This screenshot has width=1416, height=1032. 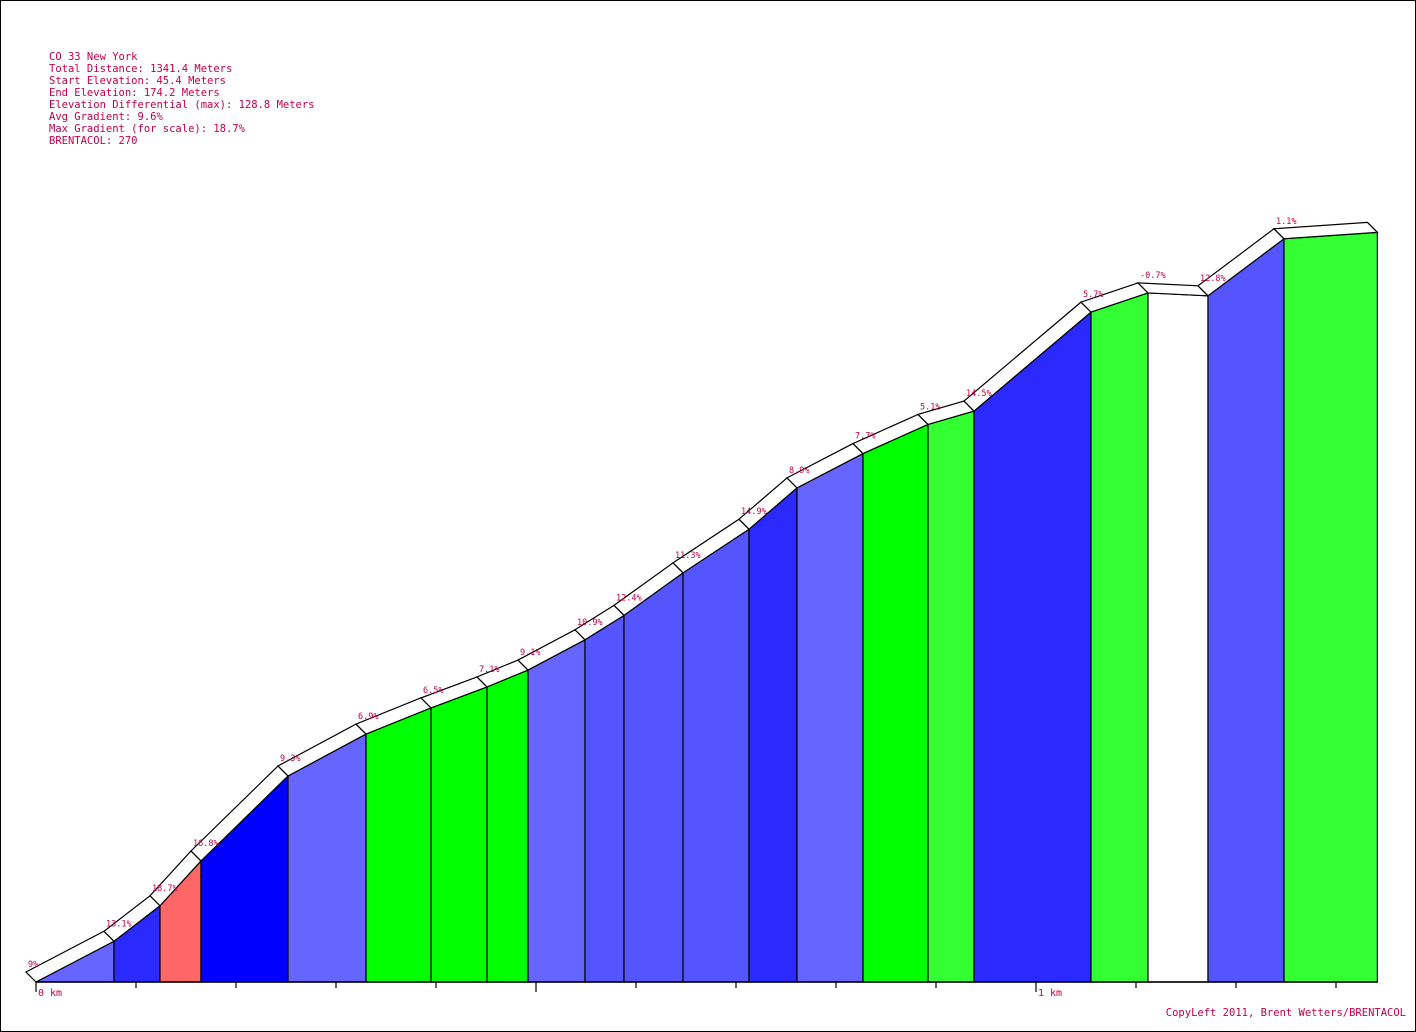 What do you see at coordinates (206, 844) in the screenshot?
I see `gradient-label: 16.8%` at bounding box center [206, 844].